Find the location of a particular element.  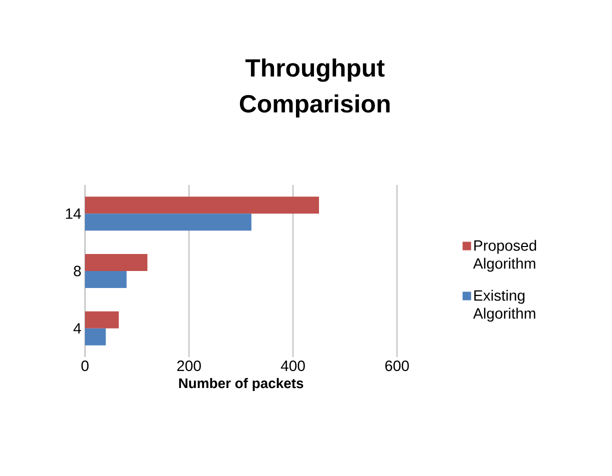

x-tick-label: 400 is located at coordinates (292, 366).